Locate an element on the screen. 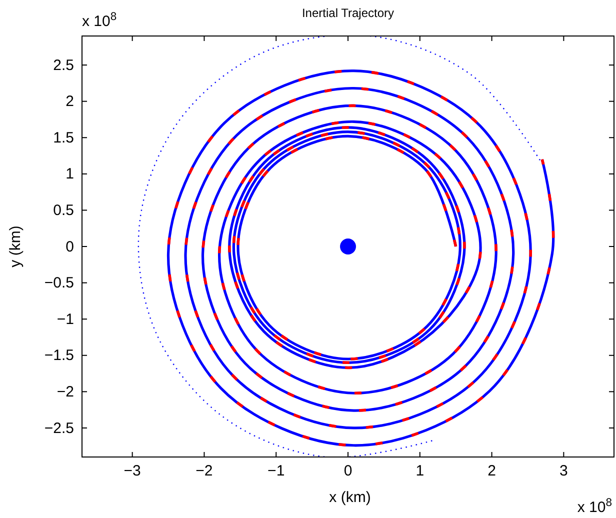 The height and width of the screenshot is (518, 616). y-tick-label: 0 is located at coordinates (70, 247).